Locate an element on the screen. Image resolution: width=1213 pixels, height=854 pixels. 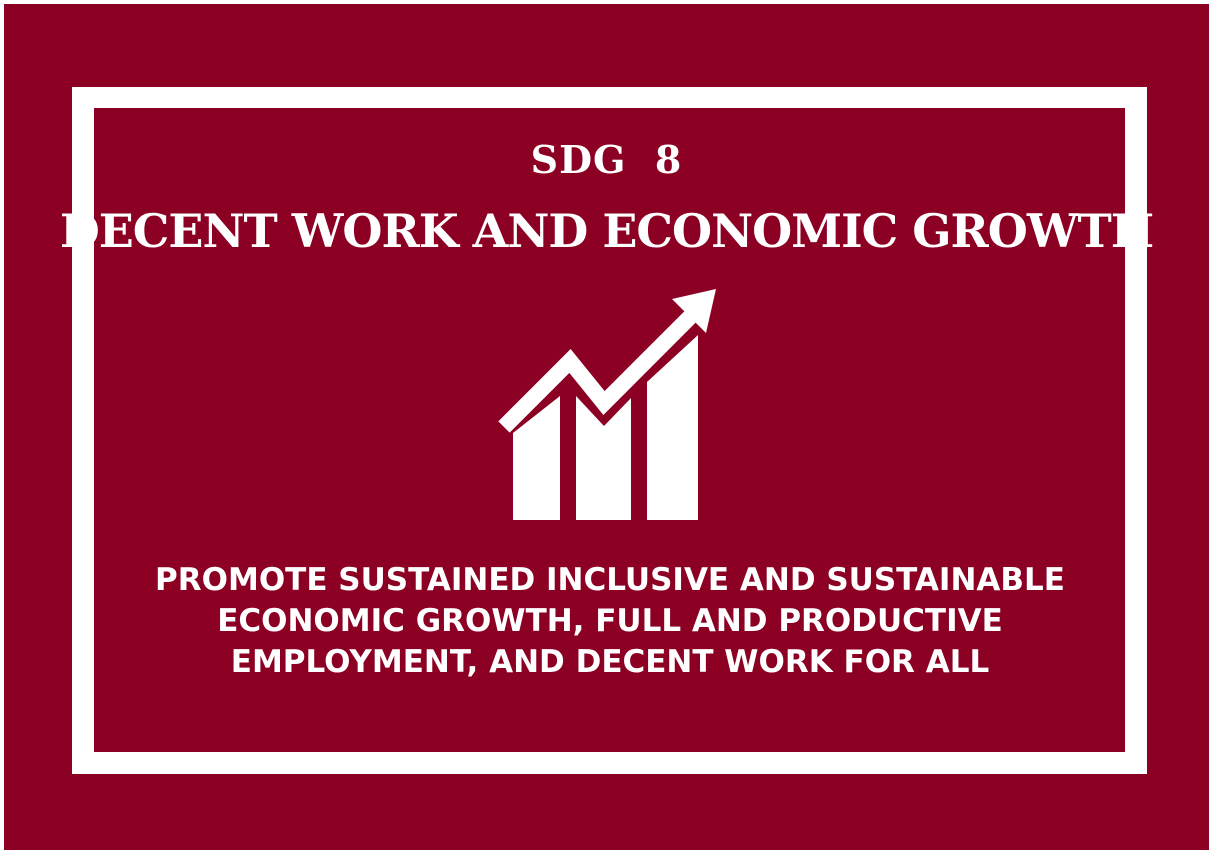
bar-middle is located at coordinates (603, 458).